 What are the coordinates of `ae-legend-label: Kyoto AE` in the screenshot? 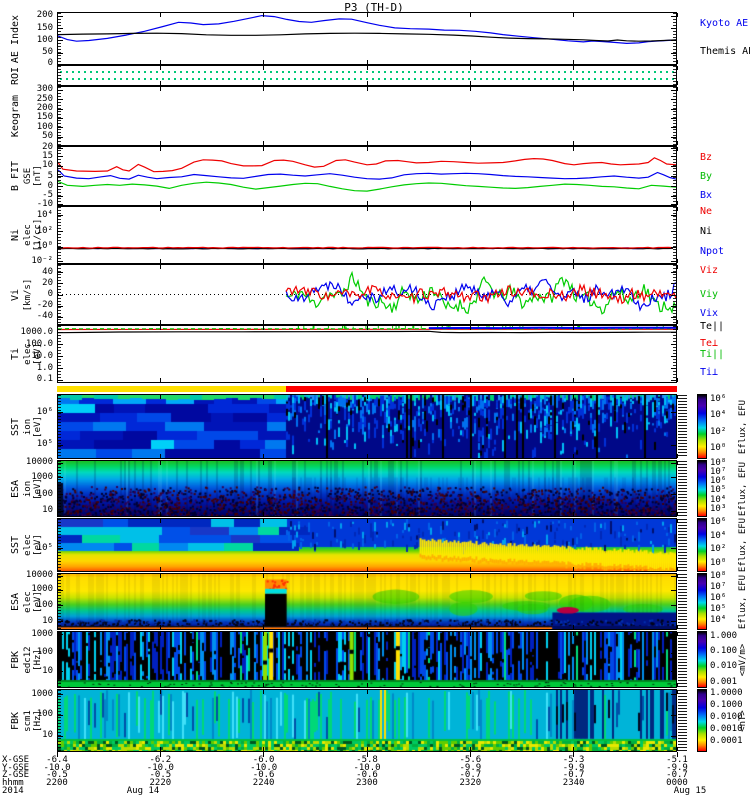 It's located at (724, 23).